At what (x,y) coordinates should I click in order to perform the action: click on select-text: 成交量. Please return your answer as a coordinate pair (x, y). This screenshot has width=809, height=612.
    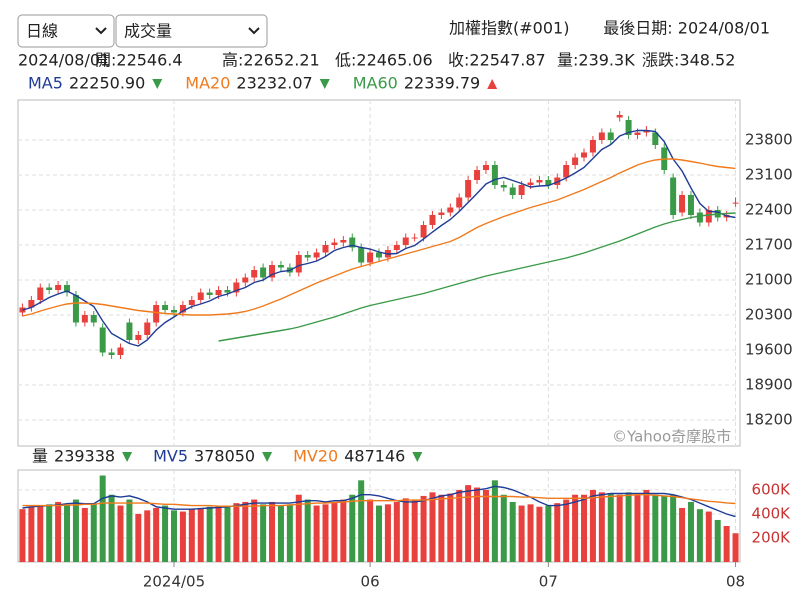
    Looking at the image, I should click on (148, 31).